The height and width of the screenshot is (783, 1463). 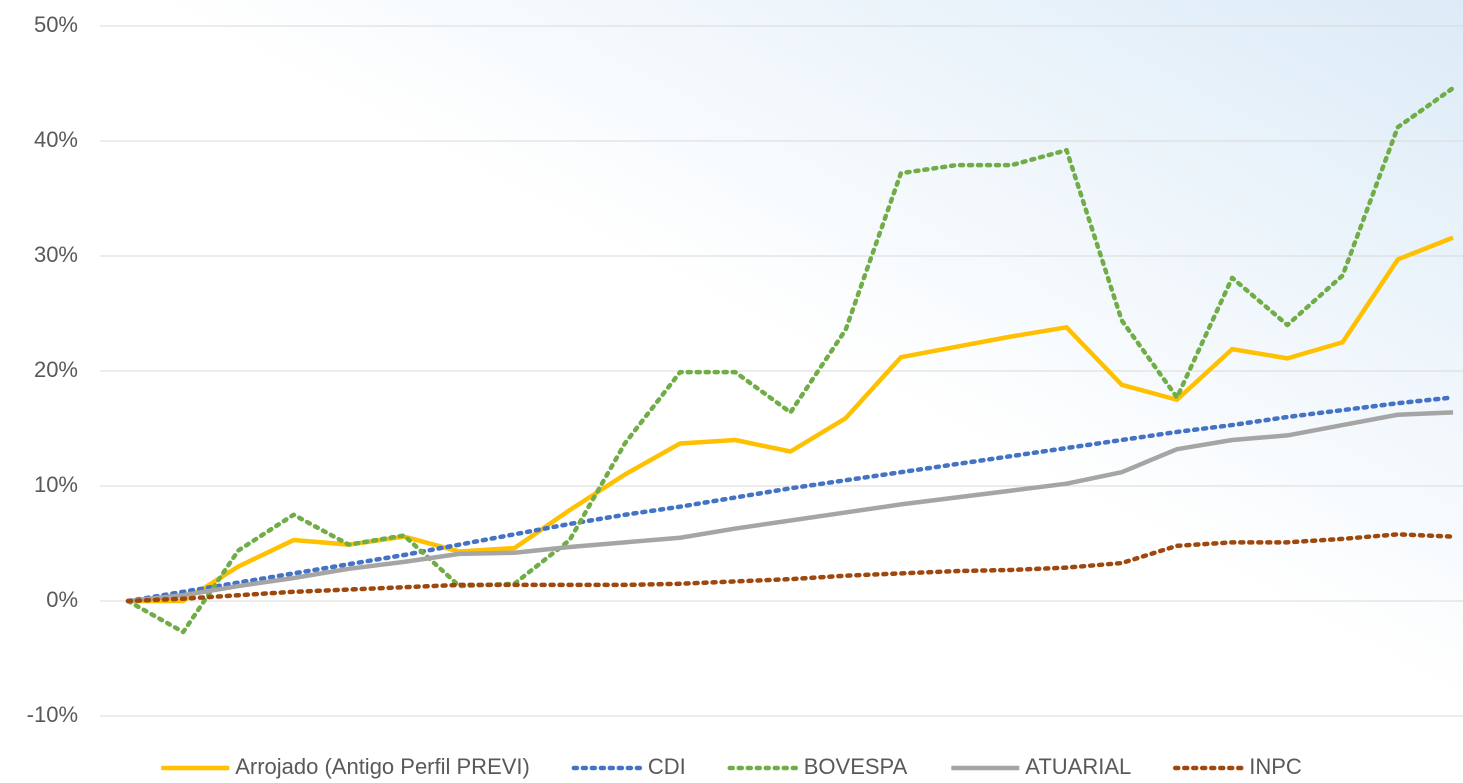 What do you see at coordinates (56, 484) in the screenshot?
I see `y-tick-label: 10%` at bounding box center [56, 484].